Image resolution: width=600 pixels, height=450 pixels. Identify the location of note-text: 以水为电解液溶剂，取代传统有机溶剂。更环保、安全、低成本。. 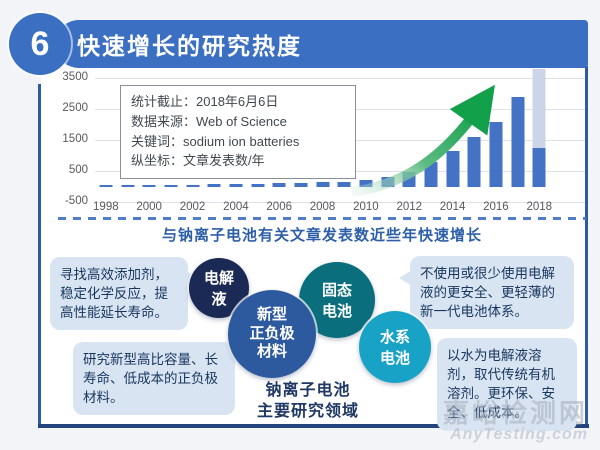
(501, 384).